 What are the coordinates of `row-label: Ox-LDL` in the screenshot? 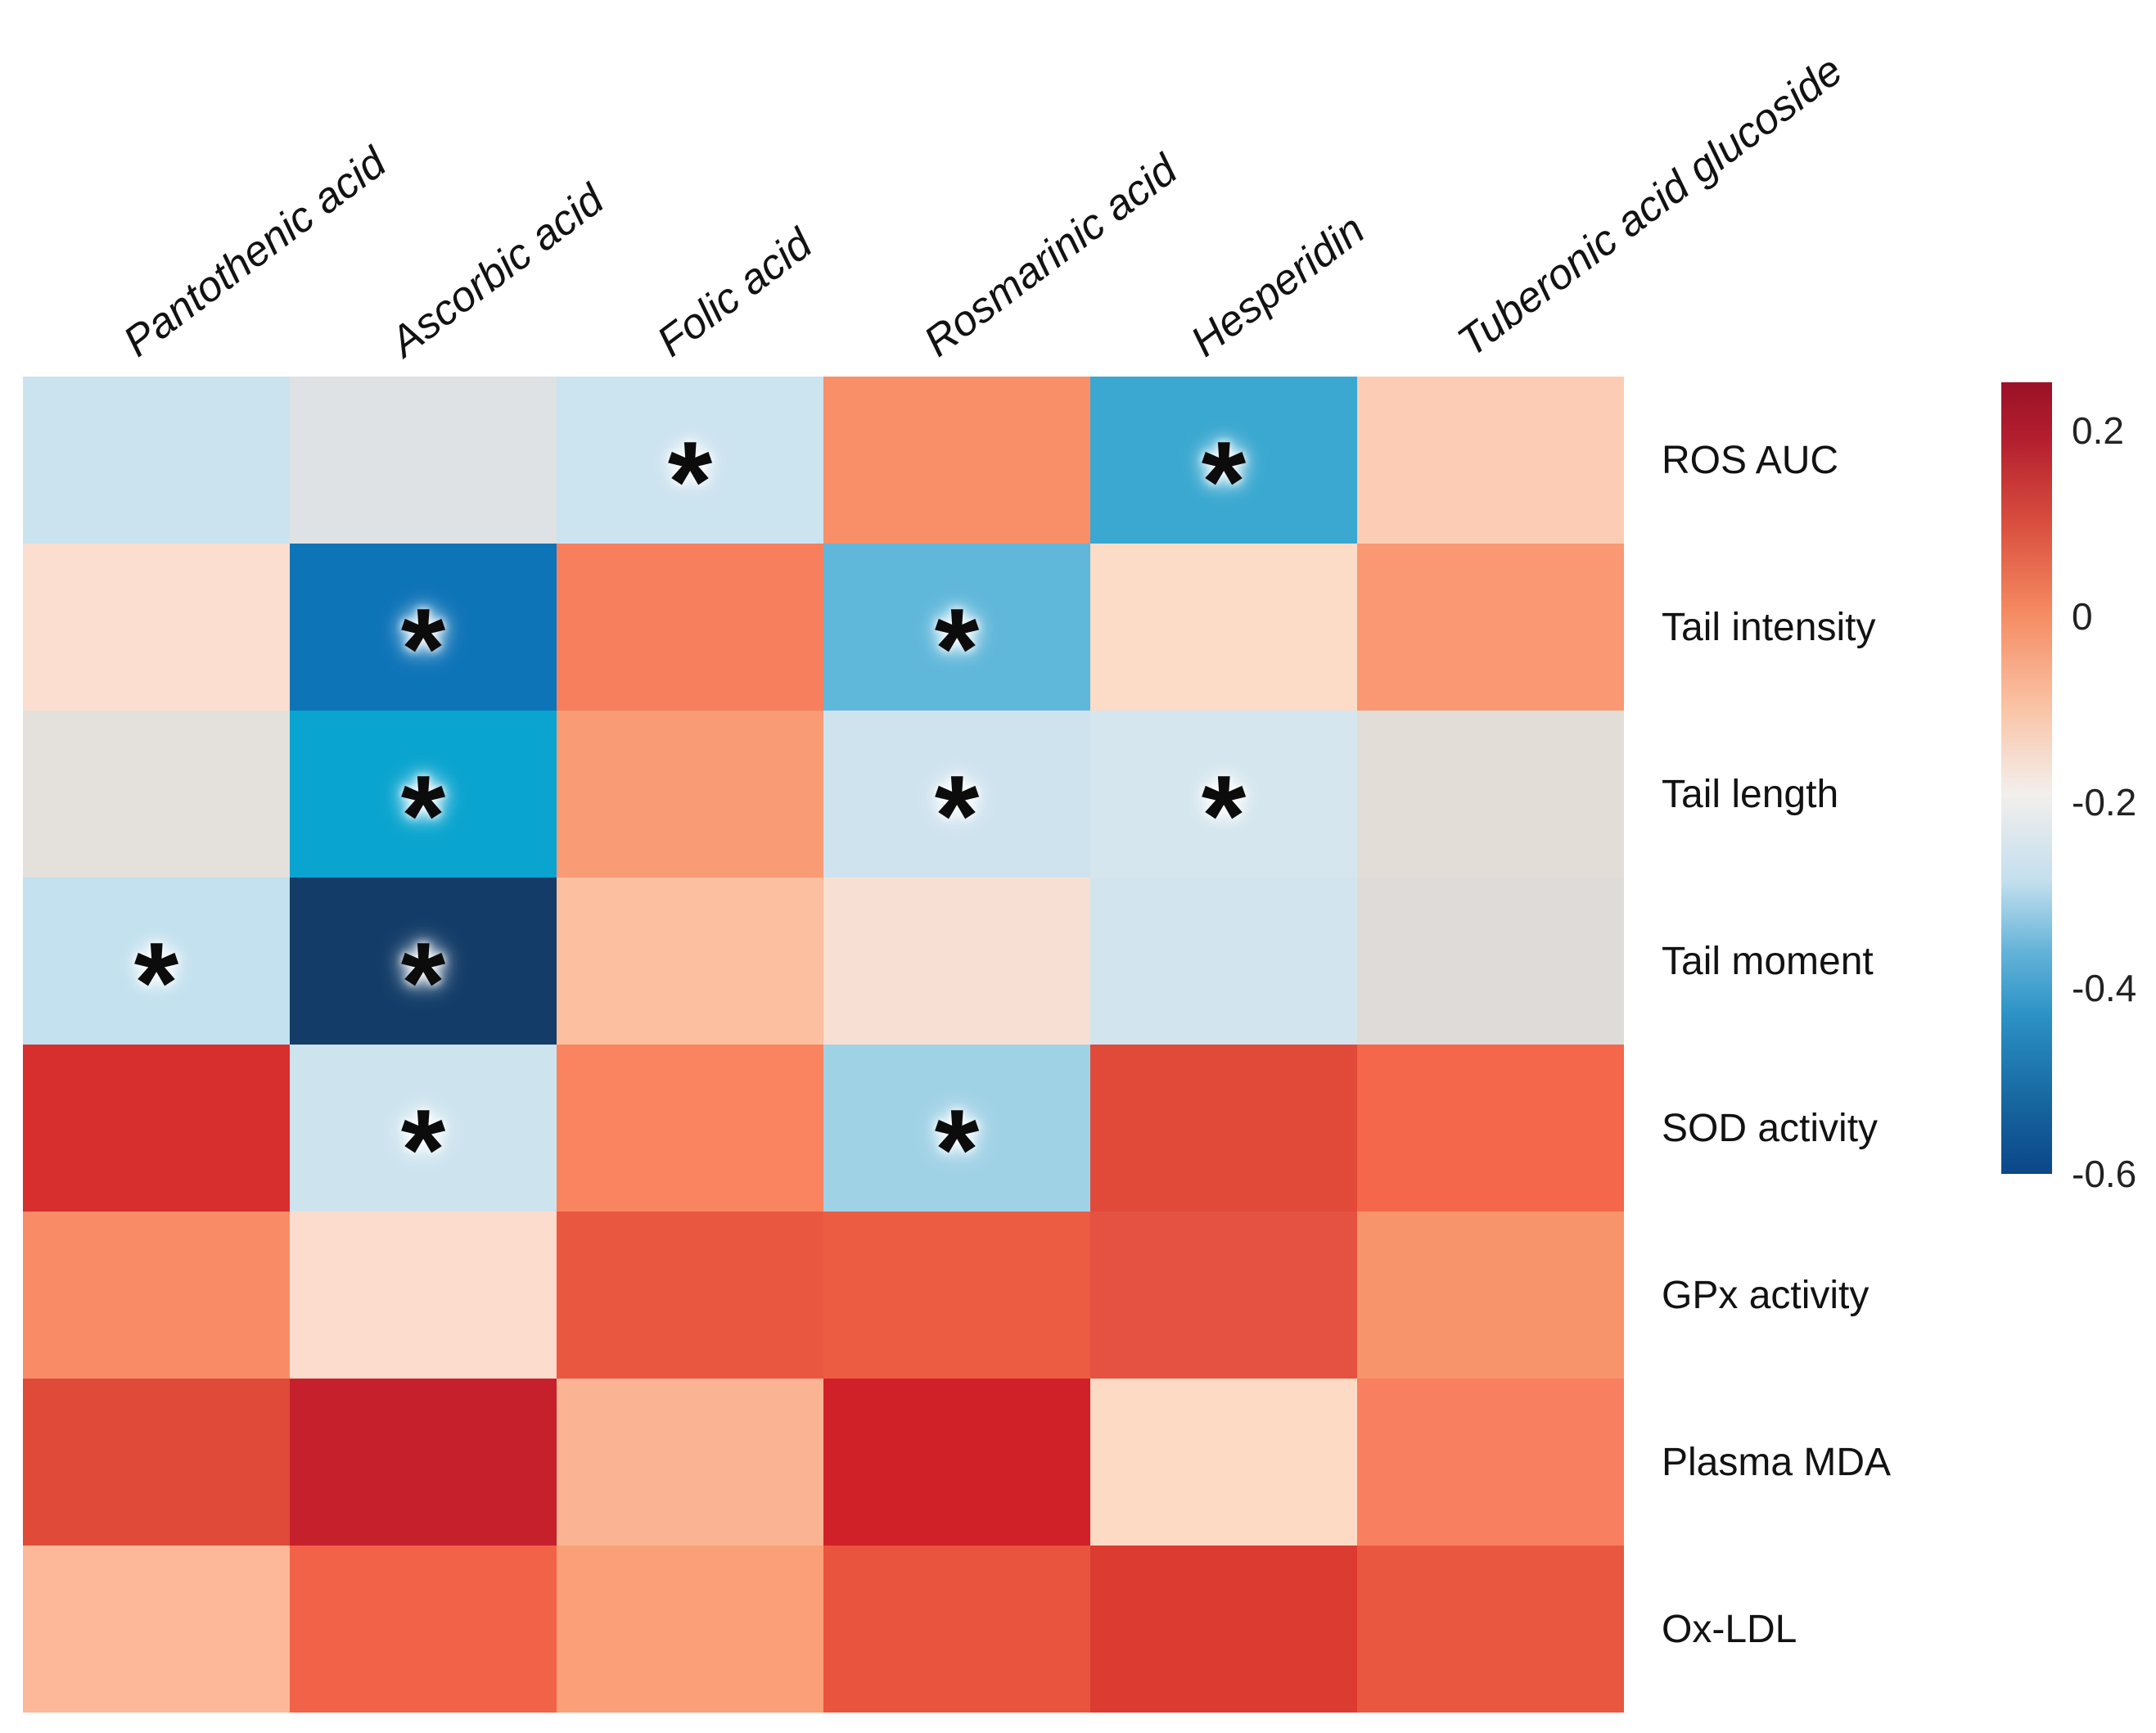 It's located at (1729, 1629).